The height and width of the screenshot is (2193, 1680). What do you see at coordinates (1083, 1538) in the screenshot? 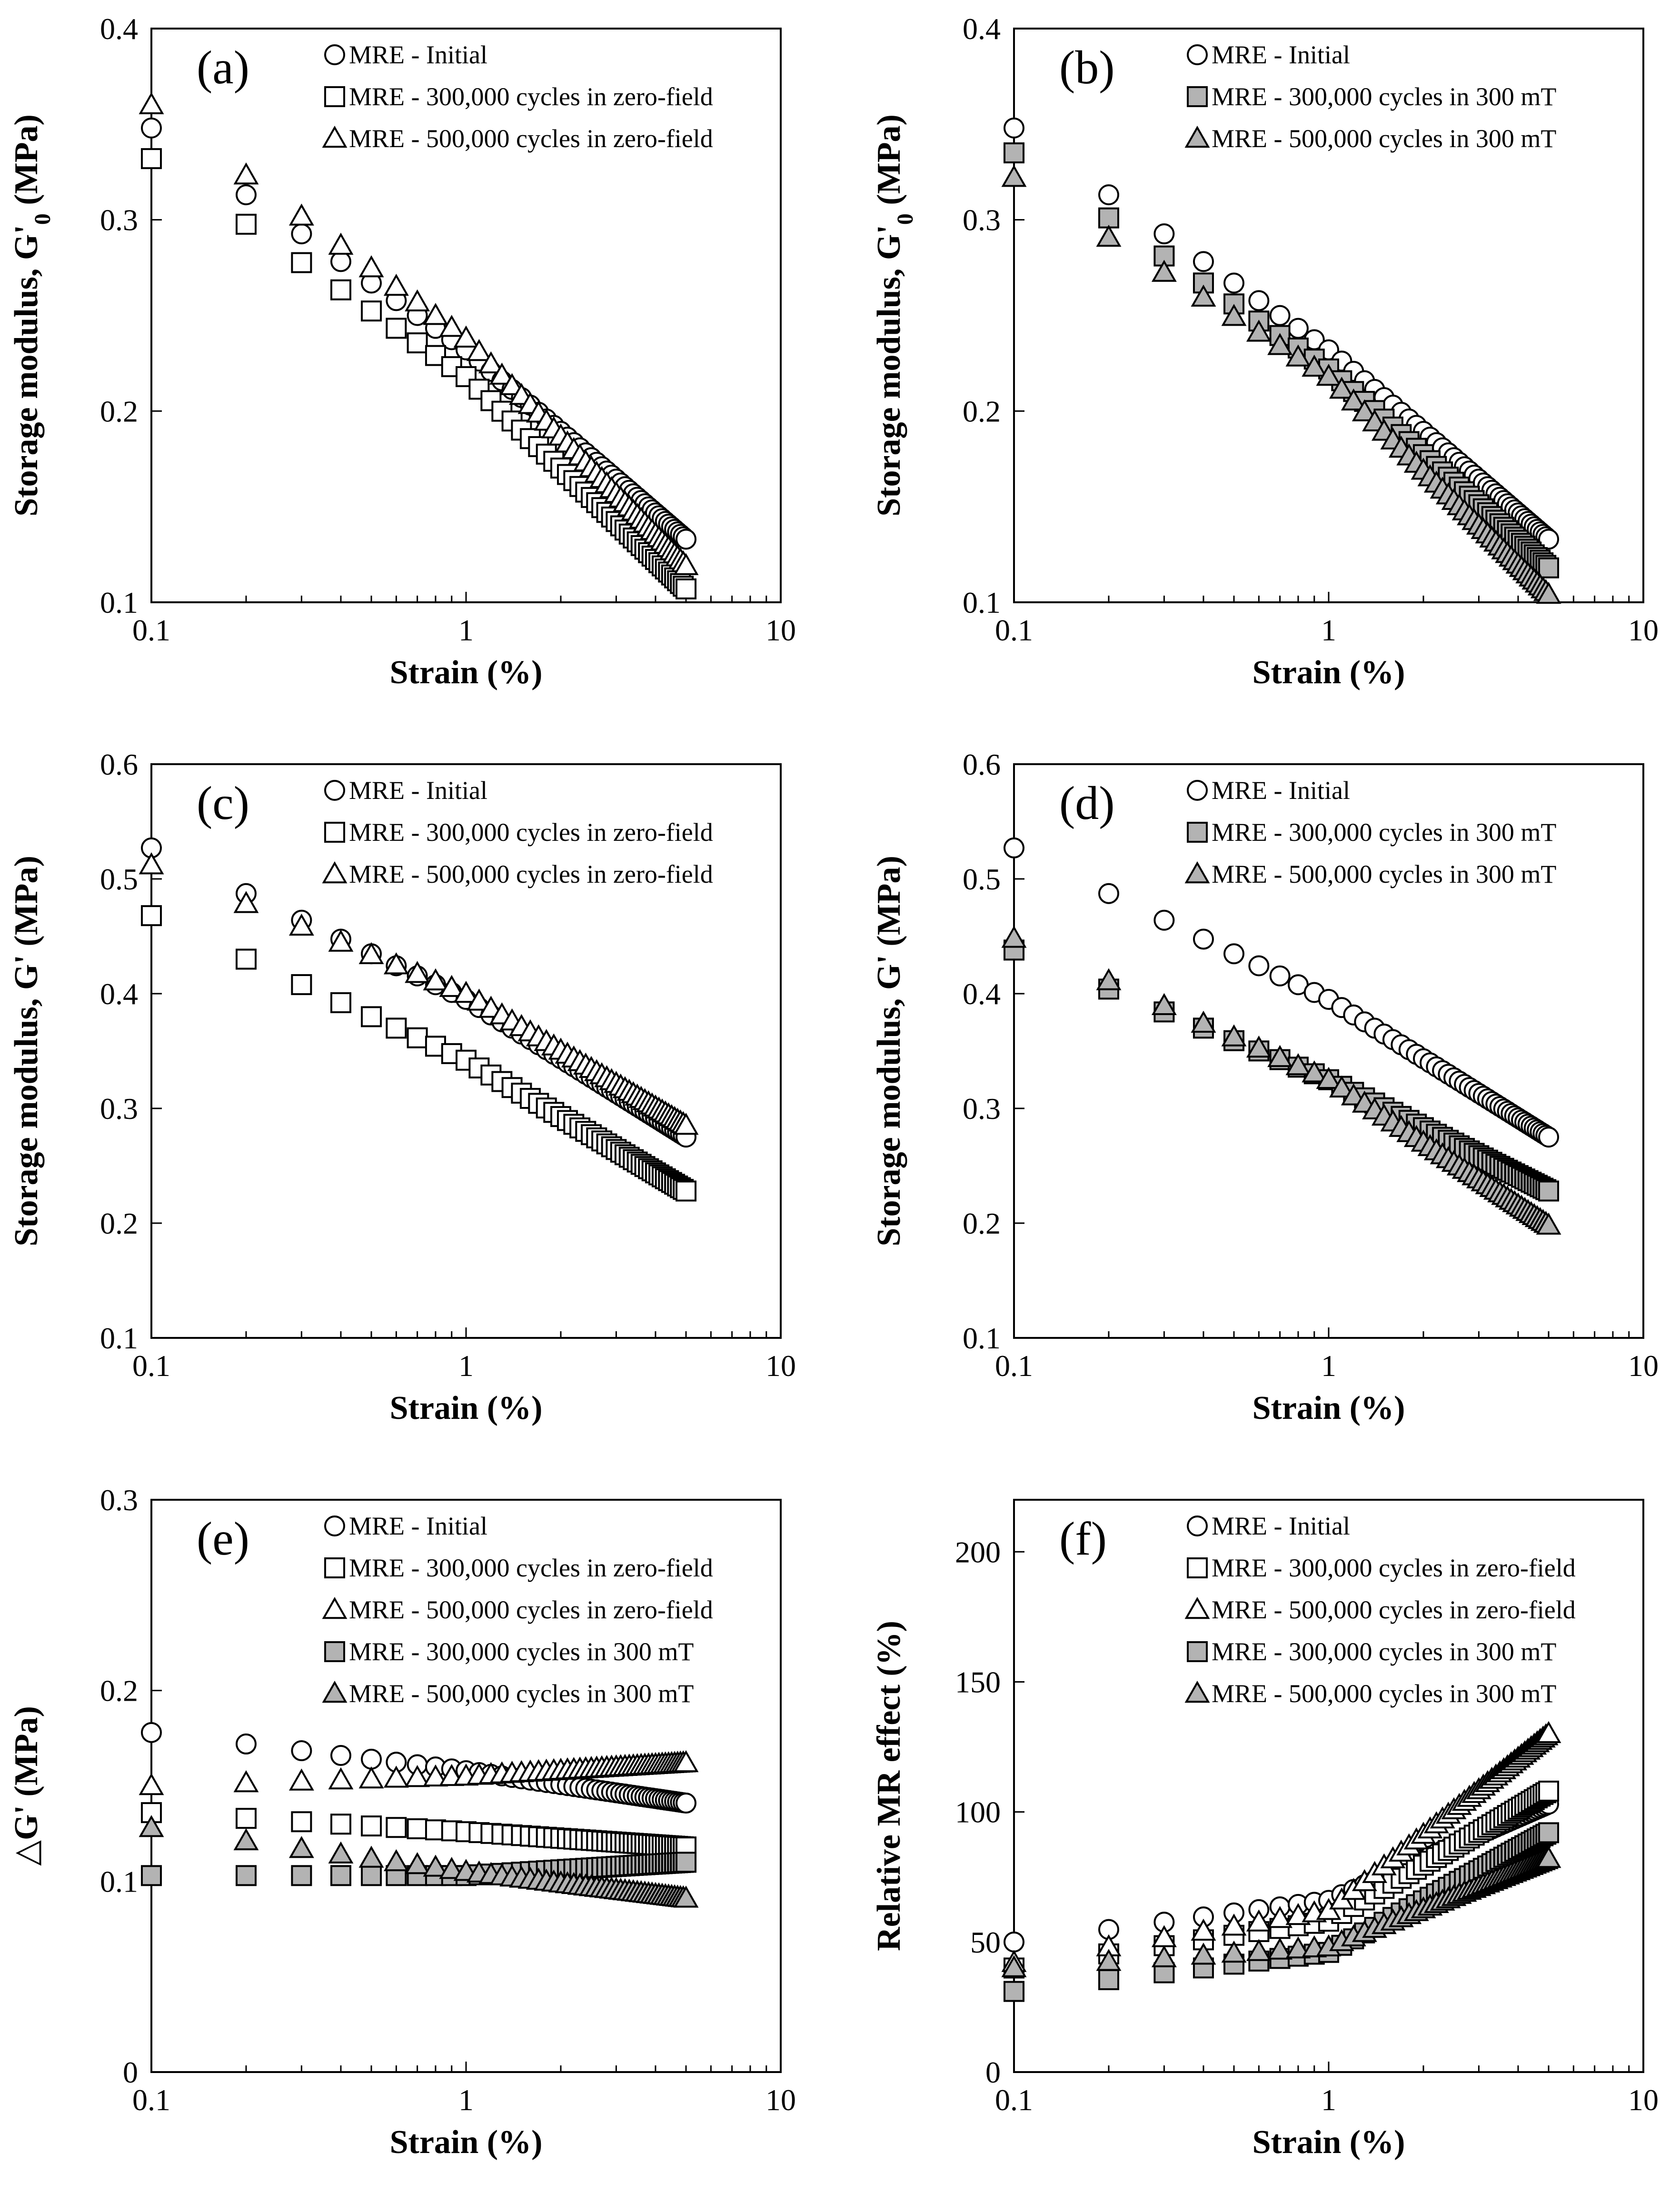
I see `panel-label: (f)` at bounding box center [1083, 1538].